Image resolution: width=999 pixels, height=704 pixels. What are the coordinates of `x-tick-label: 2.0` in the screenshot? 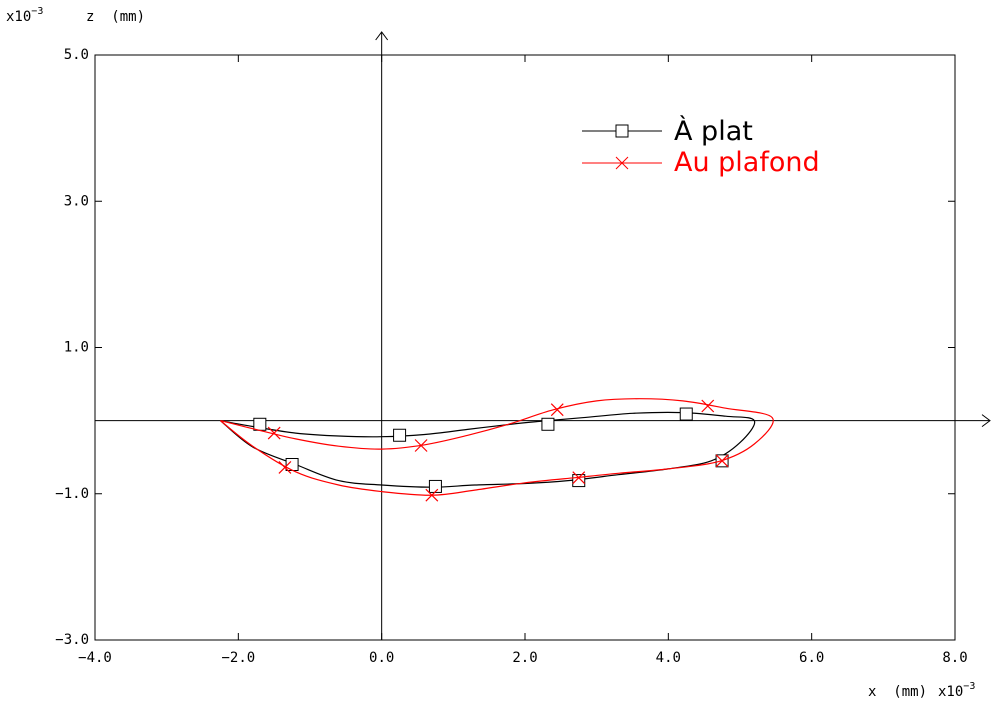 It's located at (524, 658).